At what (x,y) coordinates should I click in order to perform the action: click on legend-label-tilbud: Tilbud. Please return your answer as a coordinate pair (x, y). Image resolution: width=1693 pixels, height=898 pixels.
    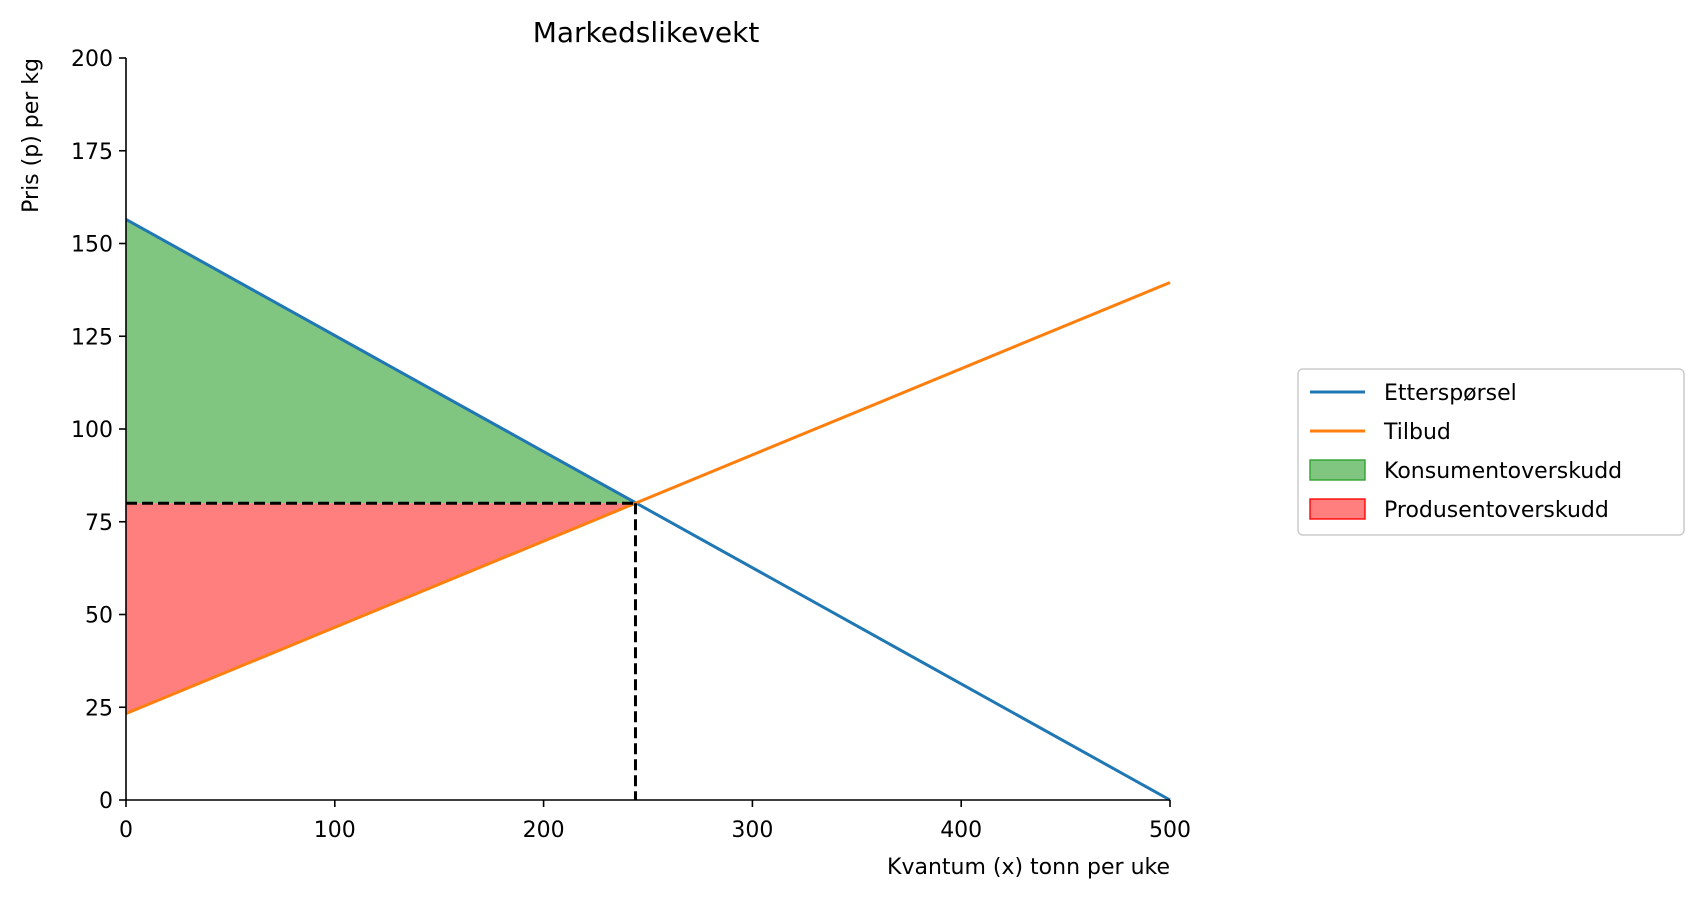
    Looking at the image, I should click on (1417, 432).